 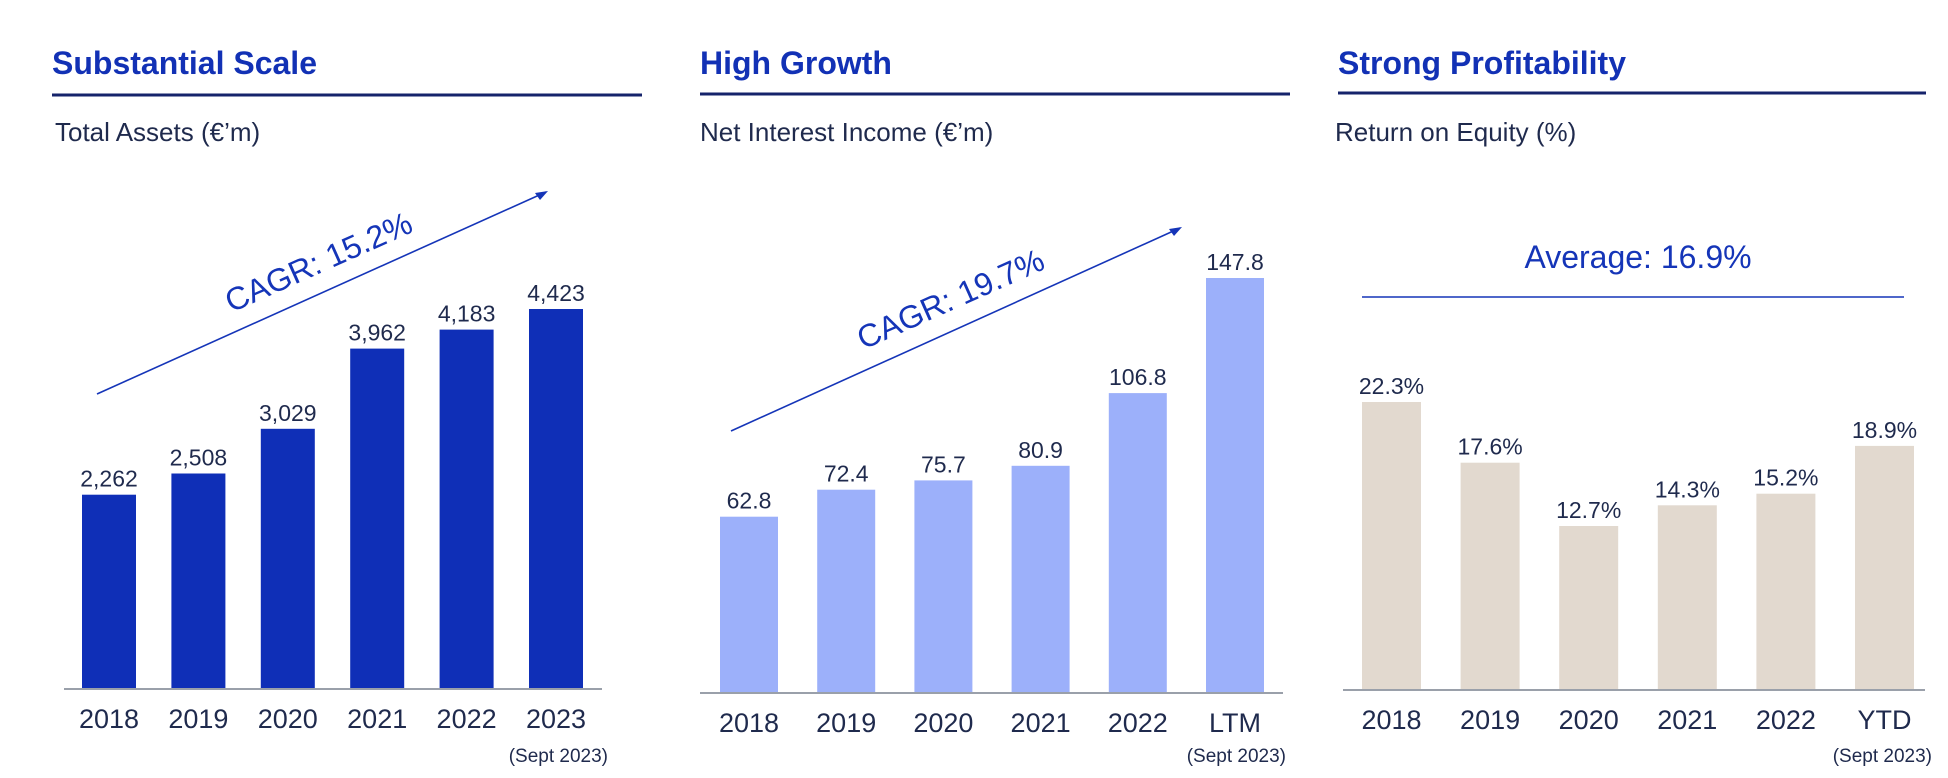 What do you see at coordinates (846, 132) in the screenshot?
I see `panel-subtitle: Net Interest Income (€’m)` at bounding box center [846, 132].